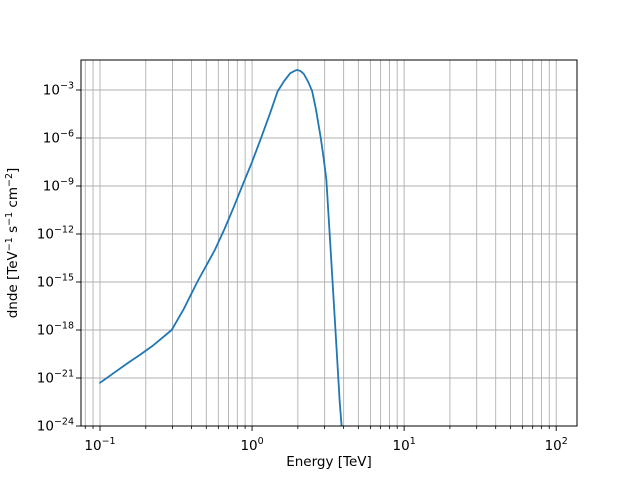 The width and height of the screenshot is (640, 480). What do you see at coordinates (404, 445) in the screenshot?
I see `x-tick-label: 10¹` at bounding box center [404, 445].